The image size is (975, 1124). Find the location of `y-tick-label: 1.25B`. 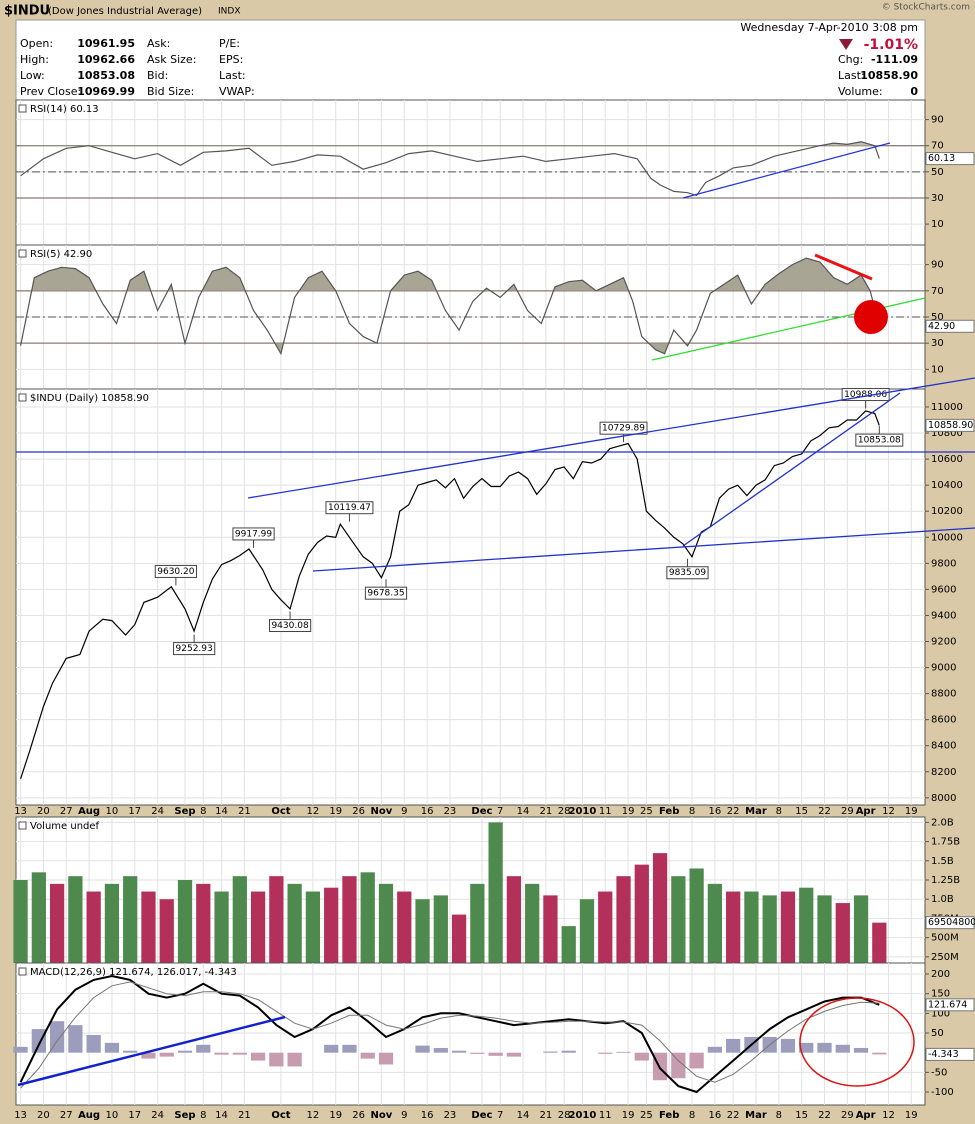

y-tick-label: 1.25B is located at coordinates (945, 880).